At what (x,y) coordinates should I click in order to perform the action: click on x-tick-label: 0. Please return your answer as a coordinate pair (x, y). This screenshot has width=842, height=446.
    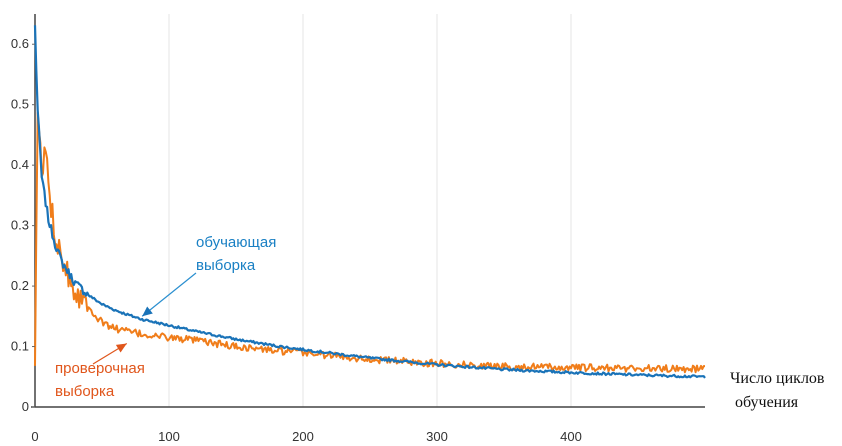
    Looking at the image, I should click on (34, 436).